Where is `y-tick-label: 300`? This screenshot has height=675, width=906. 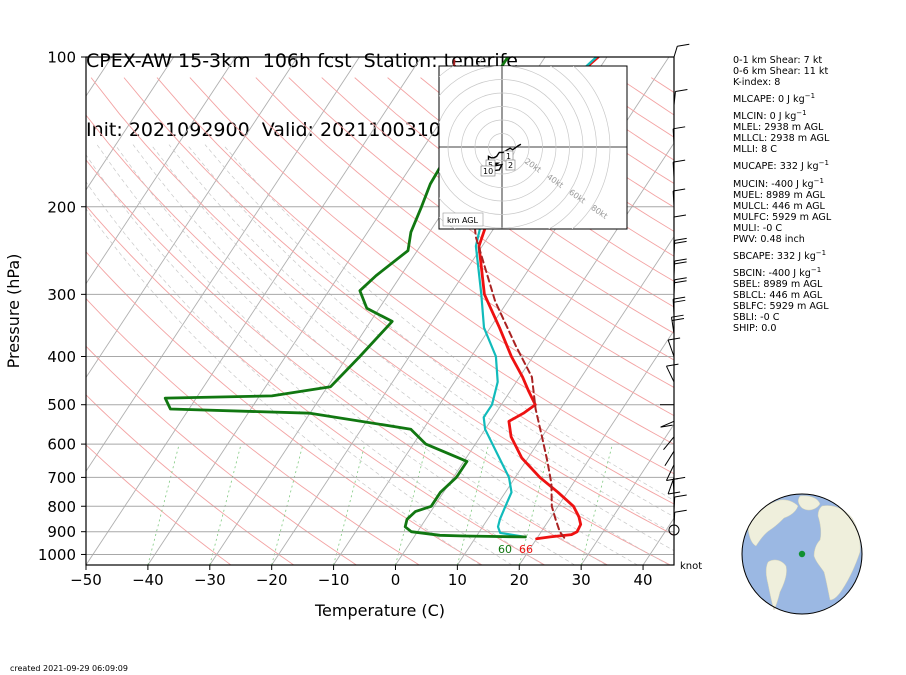
y-tick-label: 300 is located at coordinates (61, 295).